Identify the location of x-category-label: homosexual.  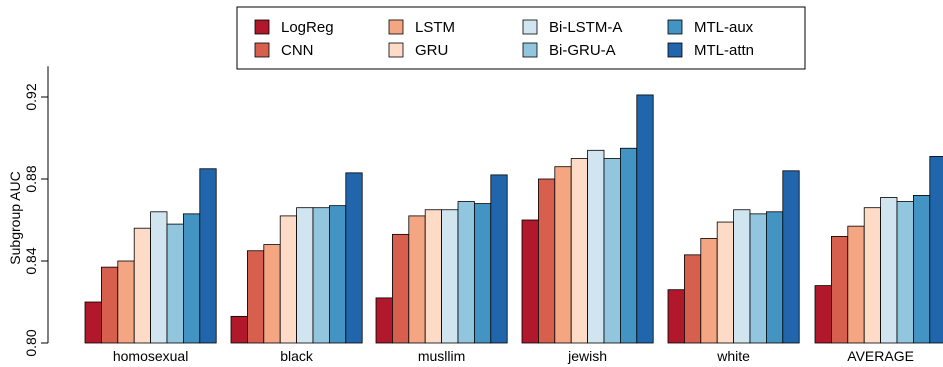
(151, 356).